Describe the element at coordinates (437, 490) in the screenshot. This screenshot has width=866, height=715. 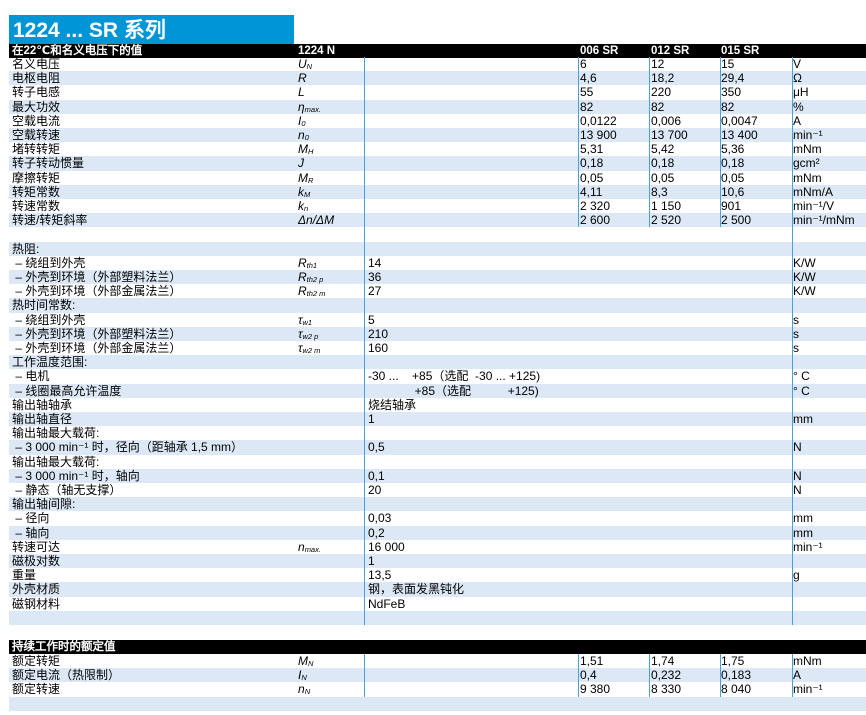
I see `table-row: – 静态（轴无支撑） 20 N` at that location.